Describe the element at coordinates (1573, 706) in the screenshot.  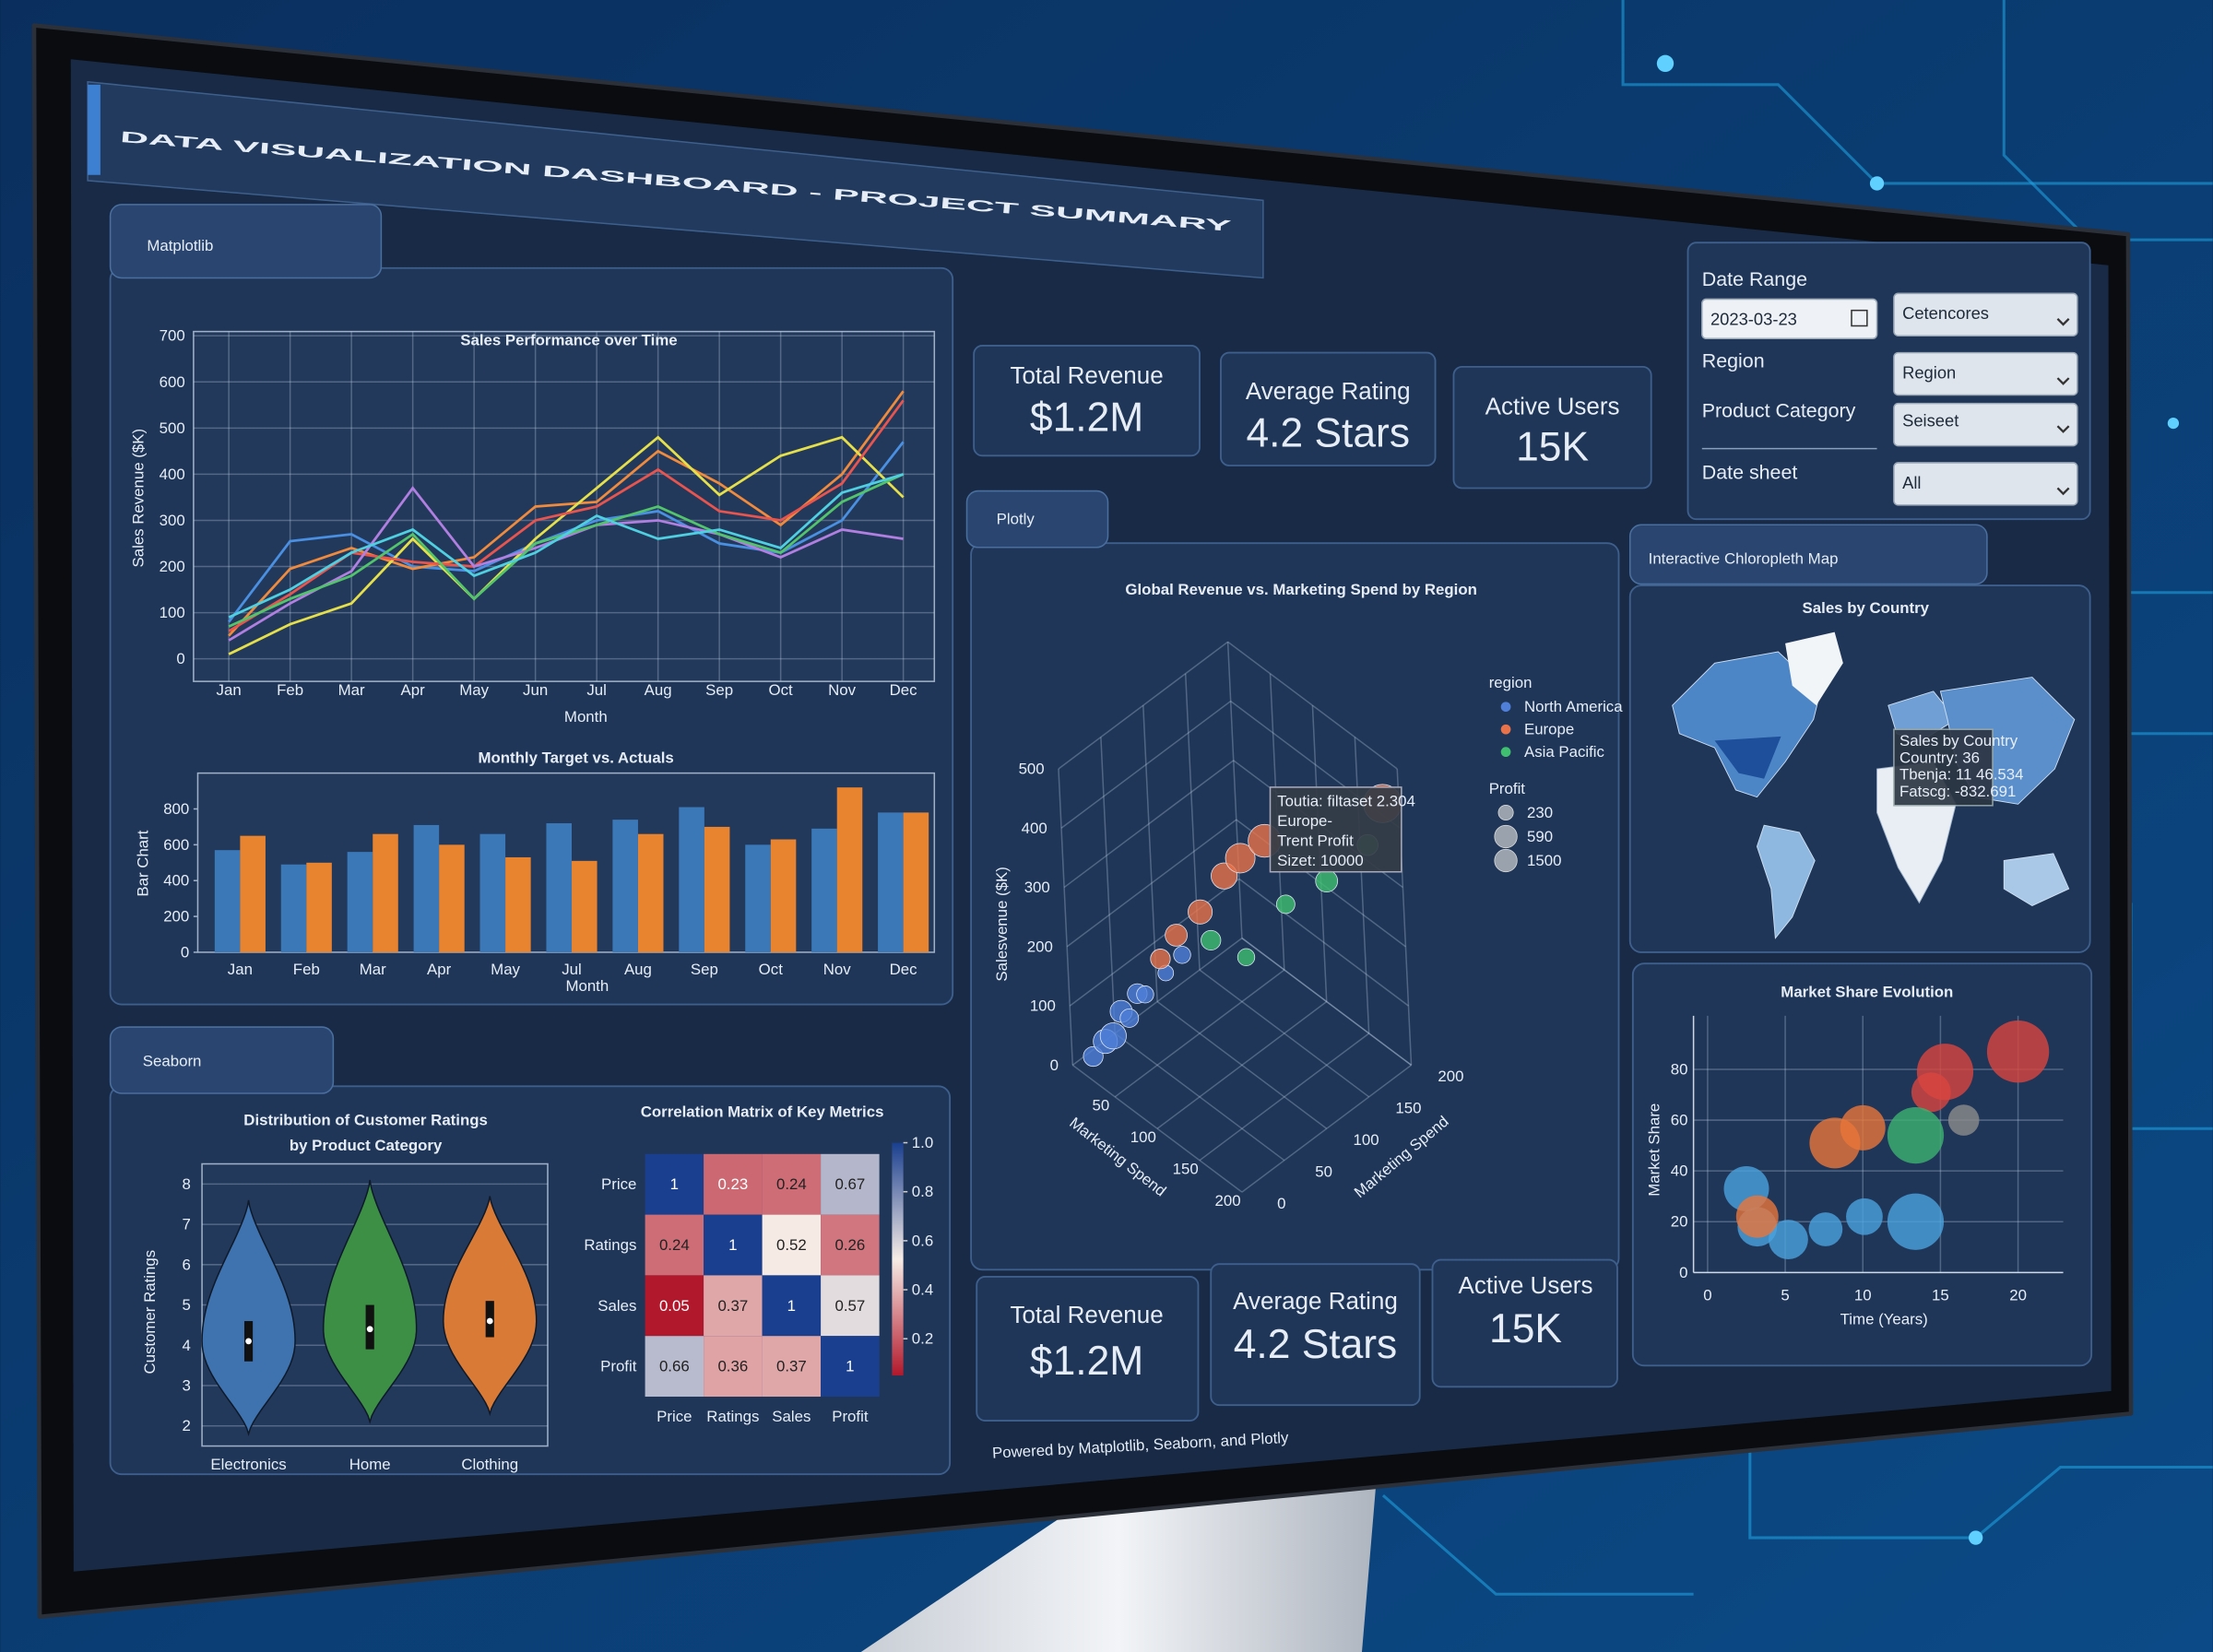
I see `legend-label: North America` at that location.